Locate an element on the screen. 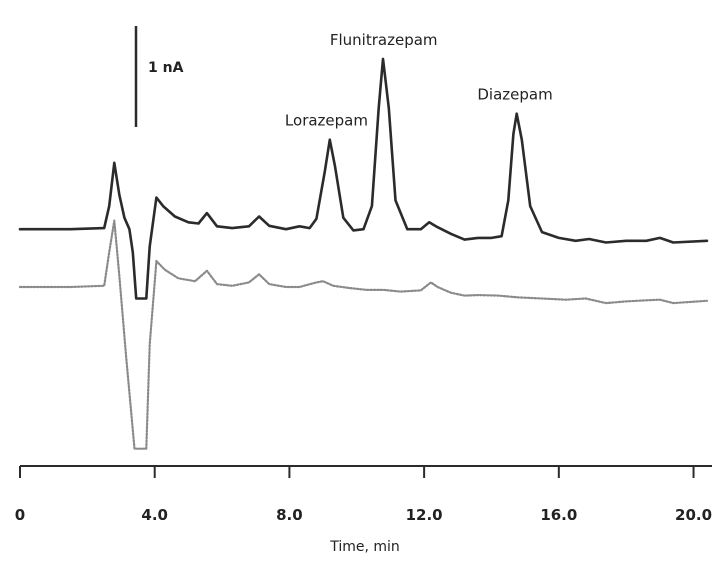 The width and height of the screenshot is (720, 561). x-tick-label: 12.0 is located at coordinates (424, 515).